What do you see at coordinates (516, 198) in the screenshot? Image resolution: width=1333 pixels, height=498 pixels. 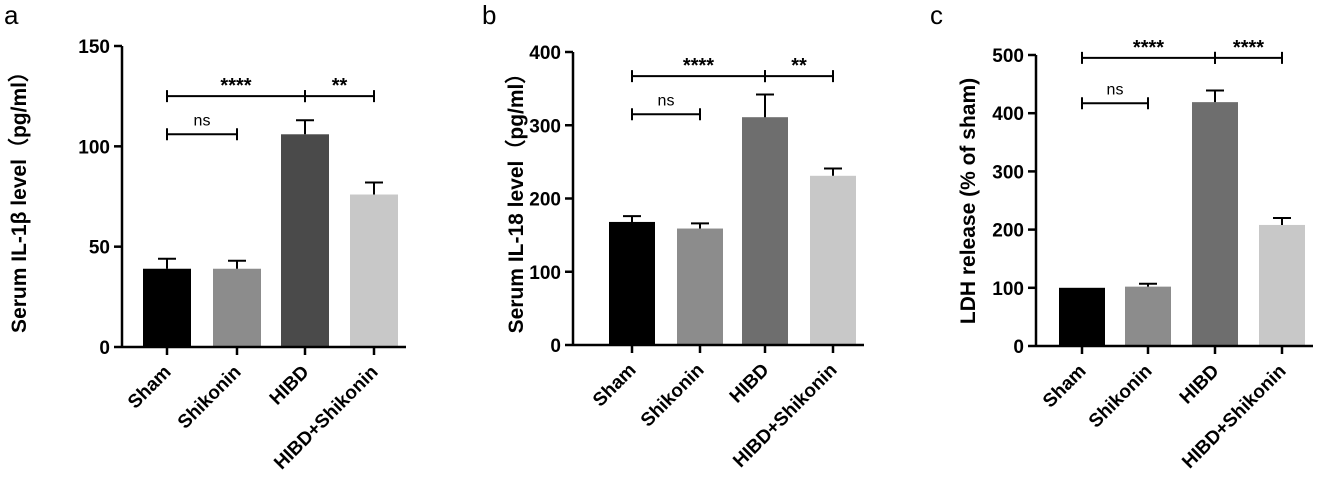 I see `y-axis-title: Serum IL-18 level（pg/ml）` at bounding box center [516, 198].